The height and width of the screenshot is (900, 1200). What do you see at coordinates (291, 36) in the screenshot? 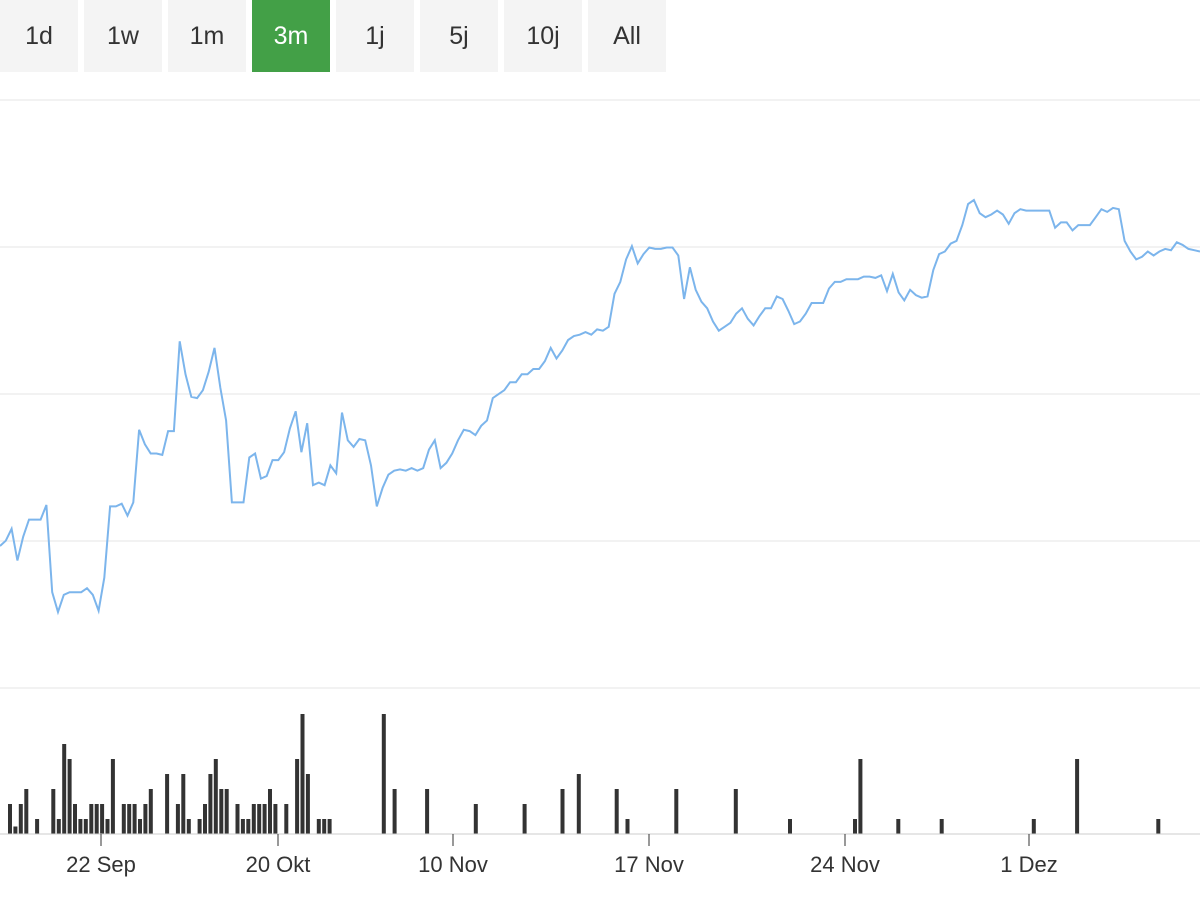
I see `range-button-3m: 3m` at bounding box center [291, 36].